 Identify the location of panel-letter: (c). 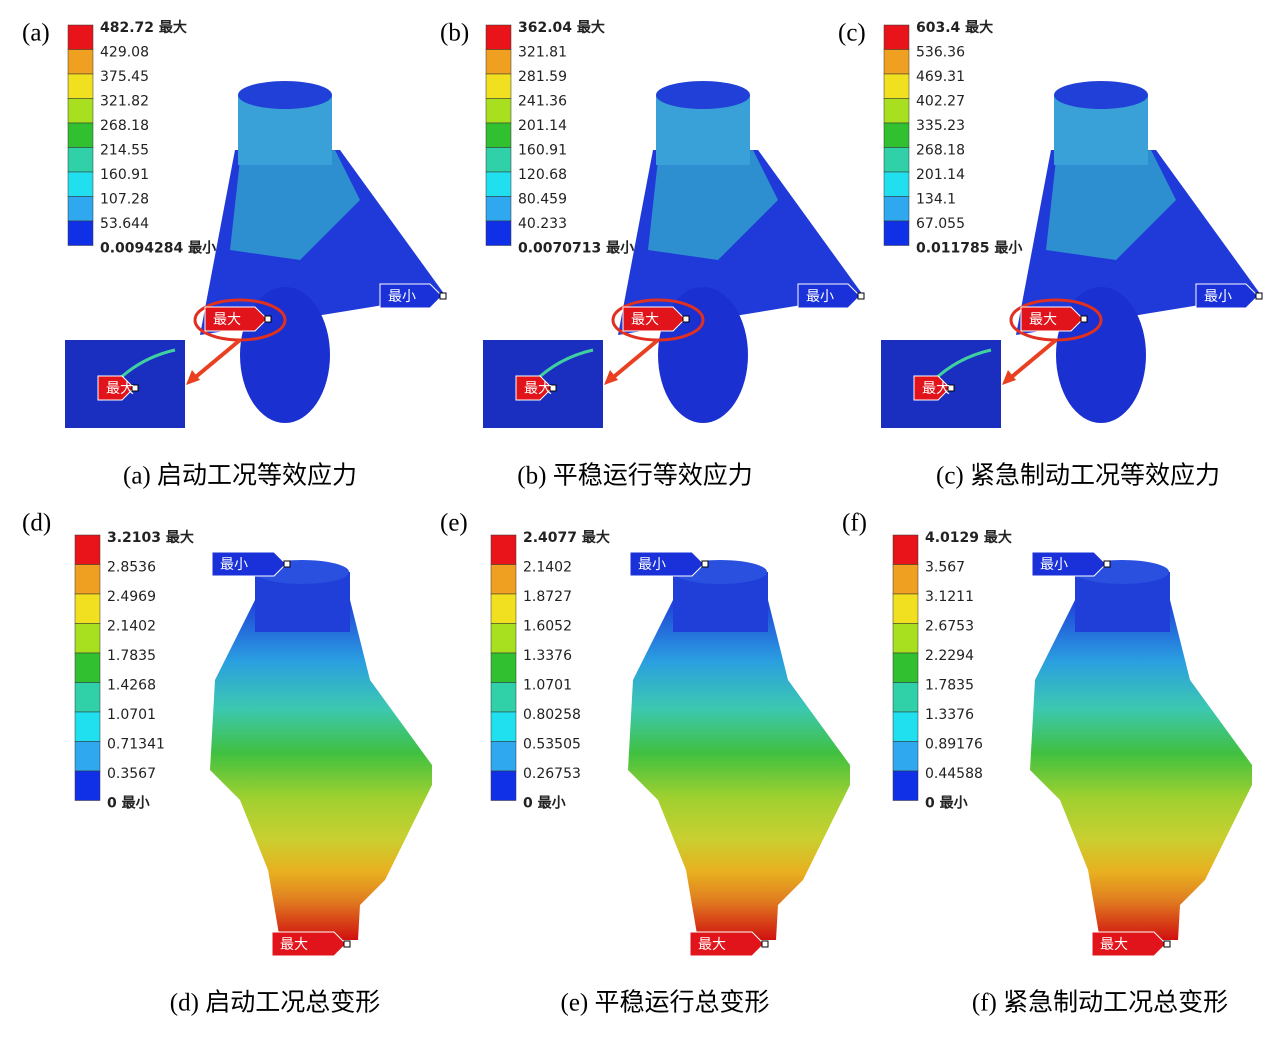
(852, 33).